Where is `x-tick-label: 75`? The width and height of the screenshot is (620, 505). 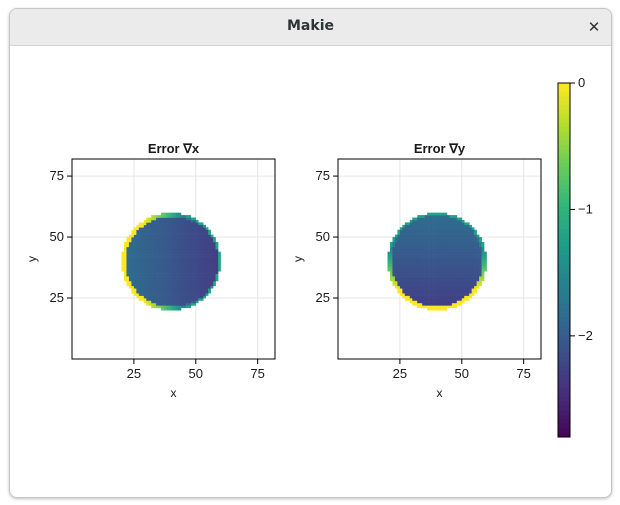 x-tick-label: 75 is located at coordinates (523, 373).